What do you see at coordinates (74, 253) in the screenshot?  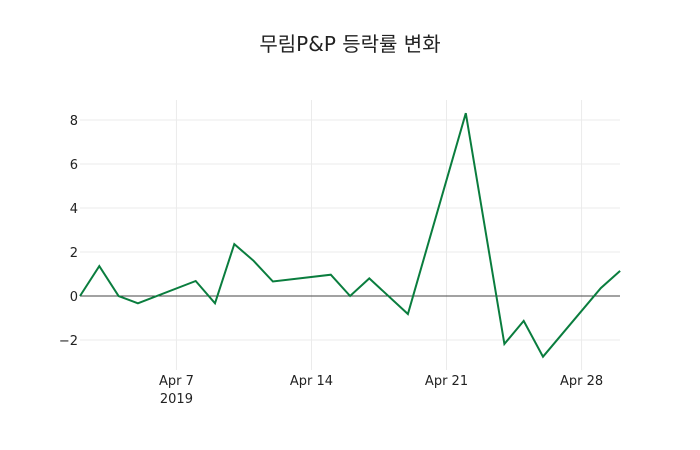 I see `y-tick-label: 2` at bounding box center [74, 253].